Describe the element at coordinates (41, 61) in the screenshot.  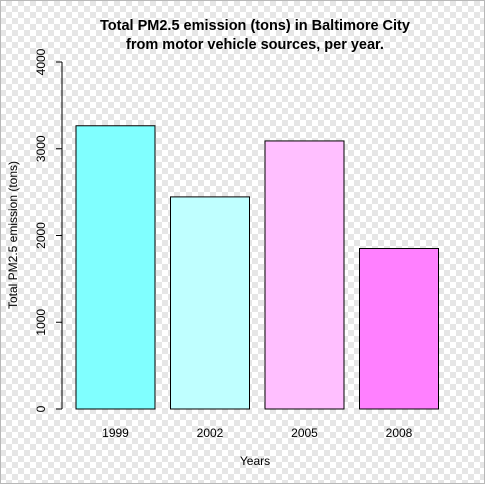
I see `y-tick-label-4000: 4000` at that location.